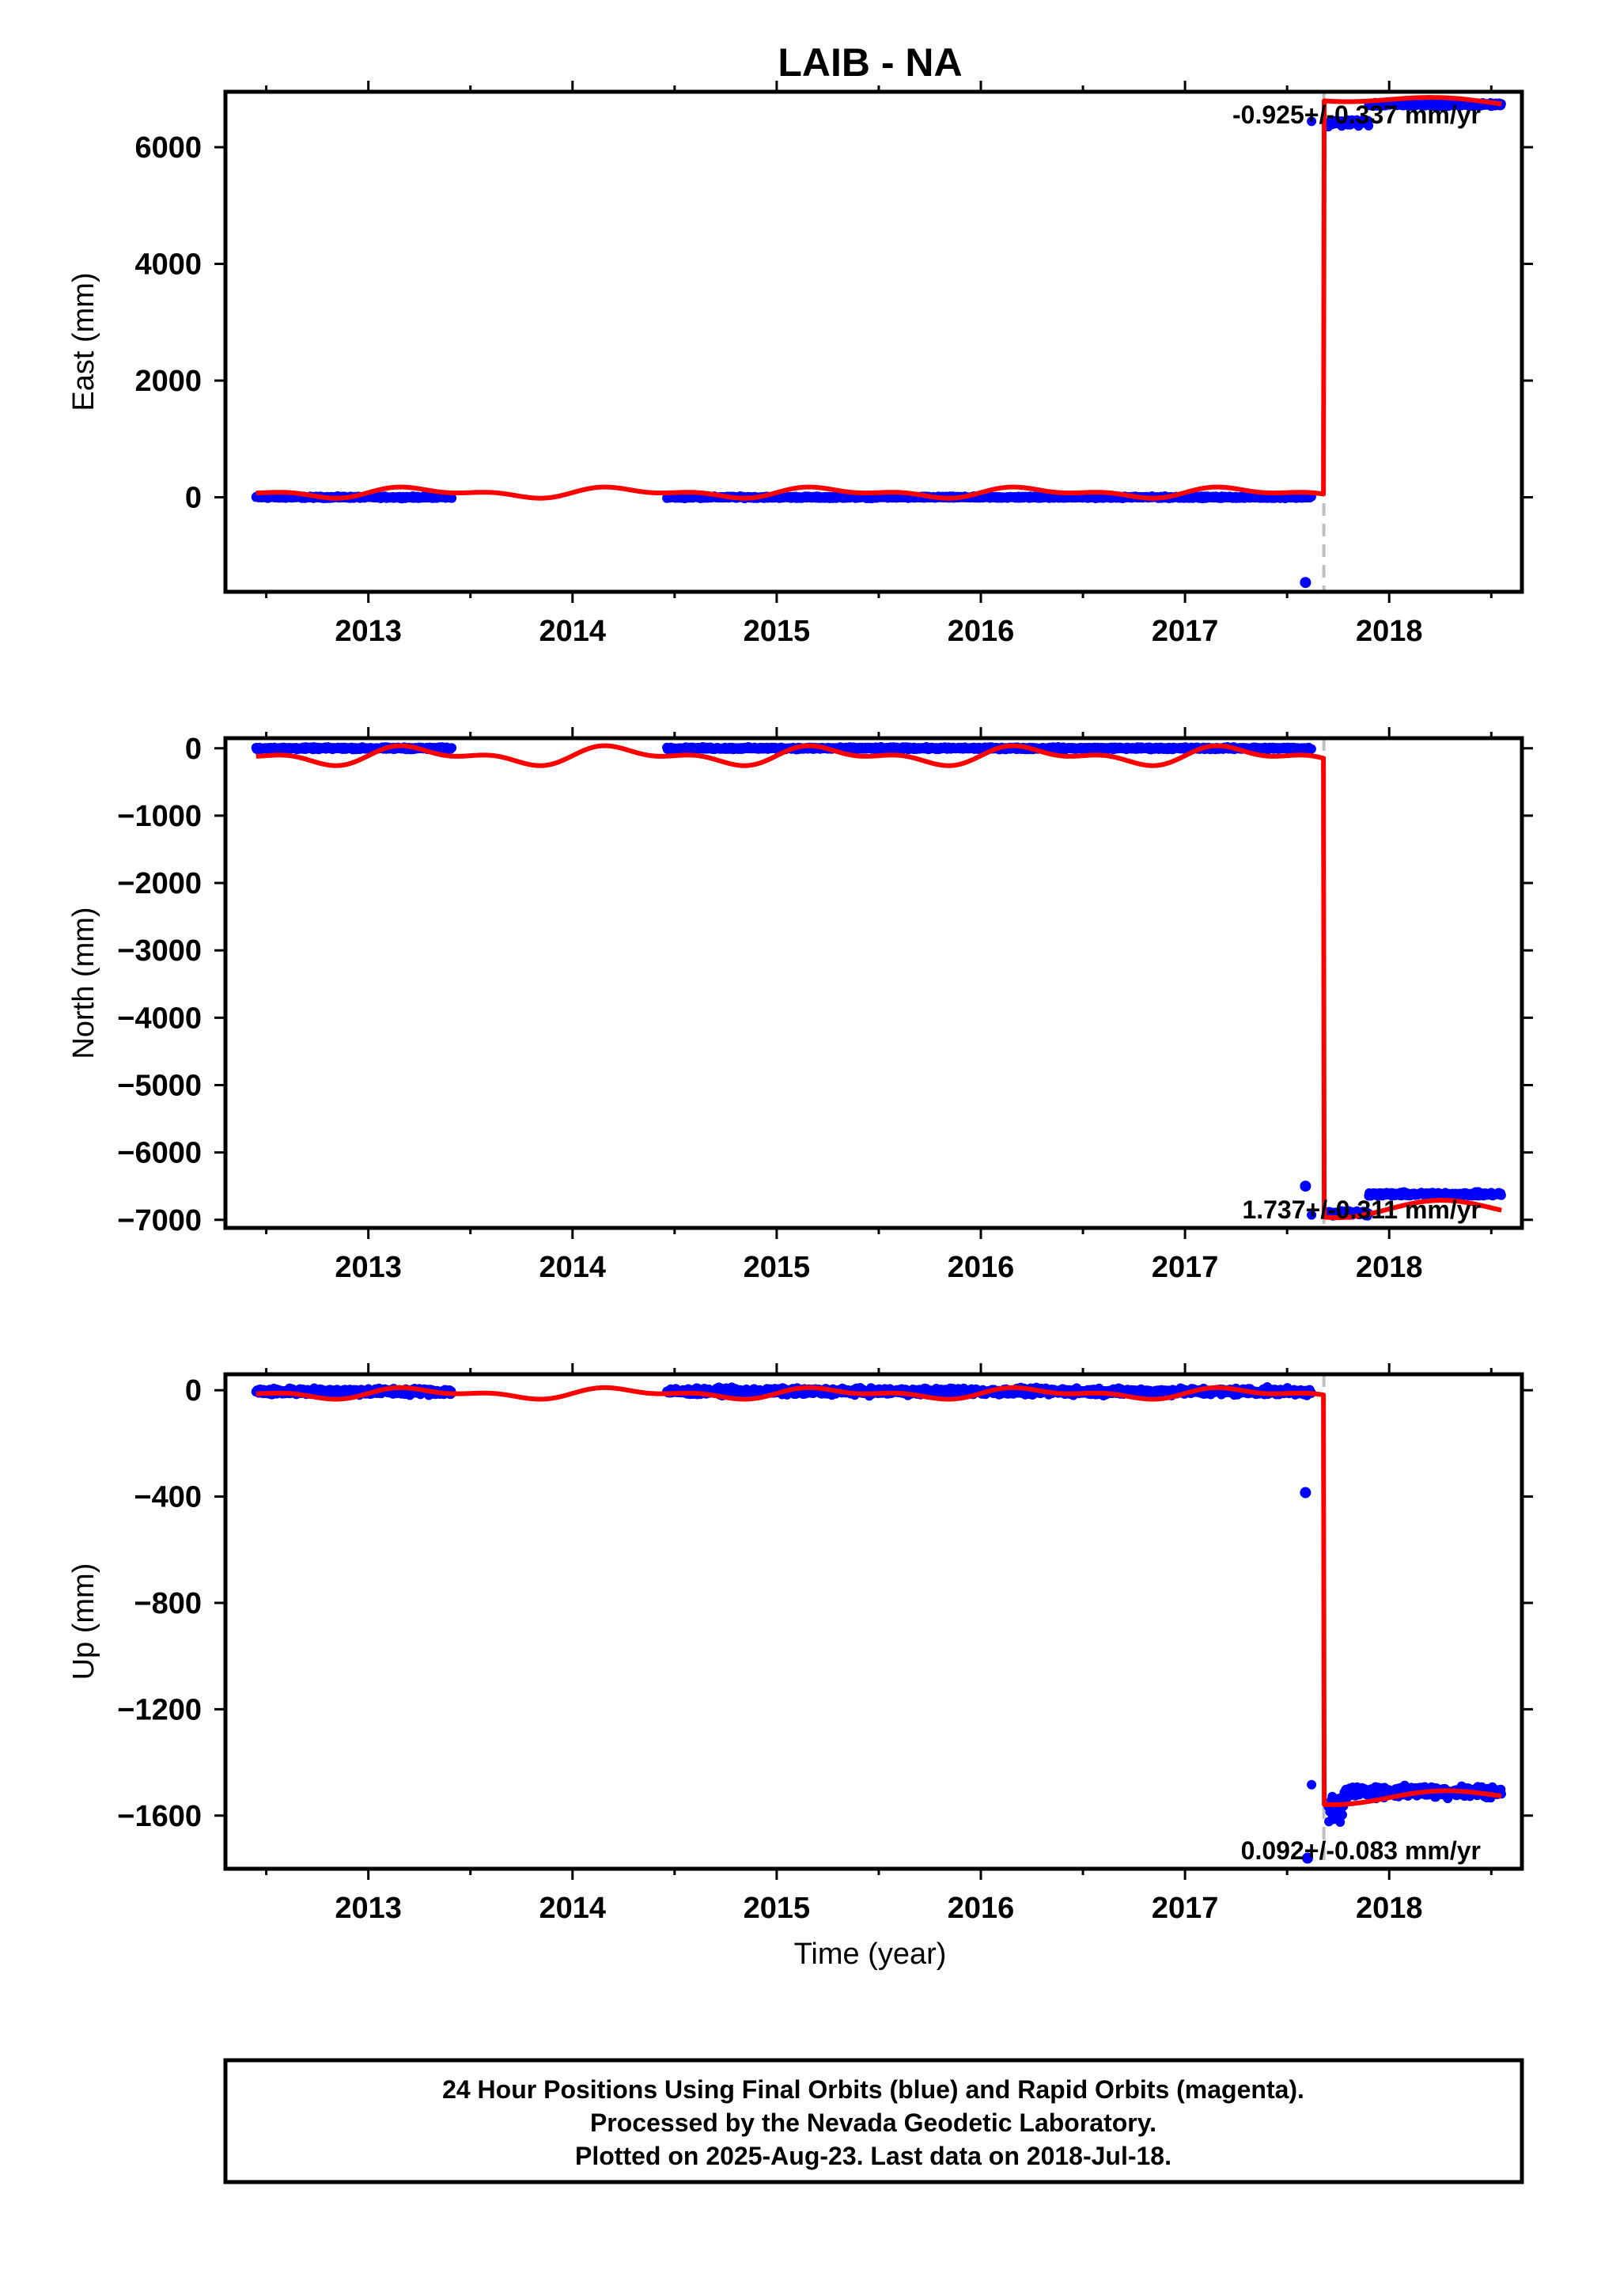  What do you see at coordinates (159, 1085) in the screenshot?
I see `y-tick-label: −5000` at bounding box center [159, 1085].